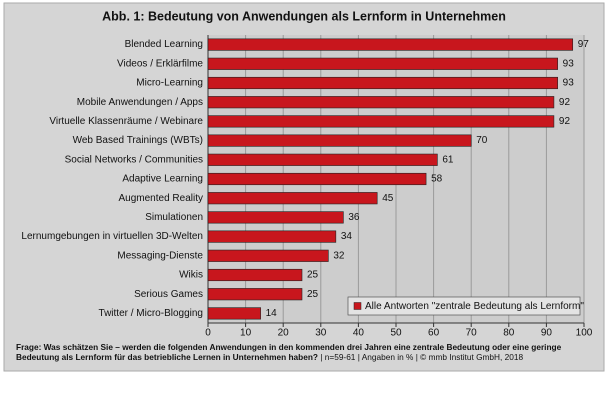 Image resolution: width=608 pixels, height=400 pixels. I want to click on y-tick-label: Virtuelle Klassenräume / Webinare, so click(126, 121).